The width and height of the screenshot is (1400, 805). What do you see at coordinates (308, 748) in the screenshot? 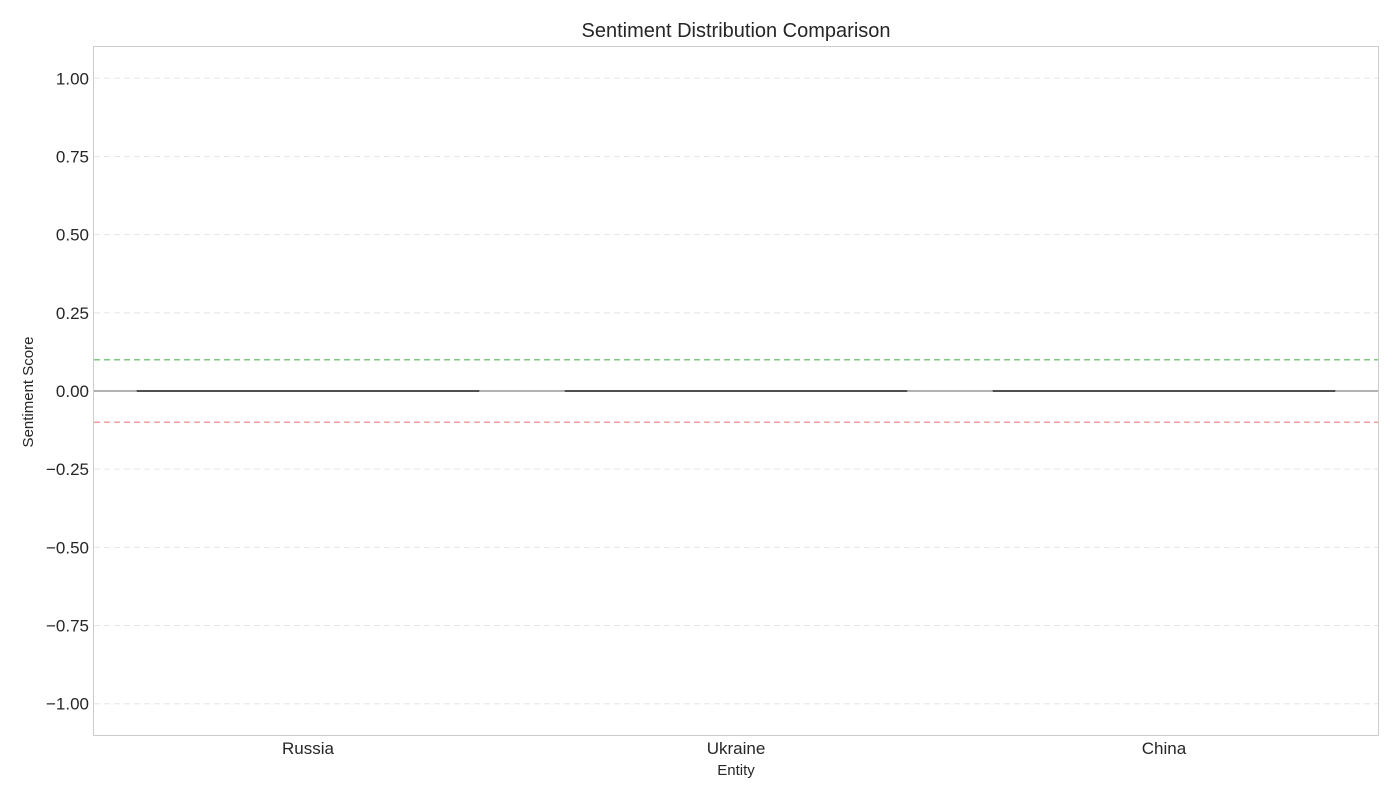
I see `x-tick-label: Russia` at bounding box center [308, 748].